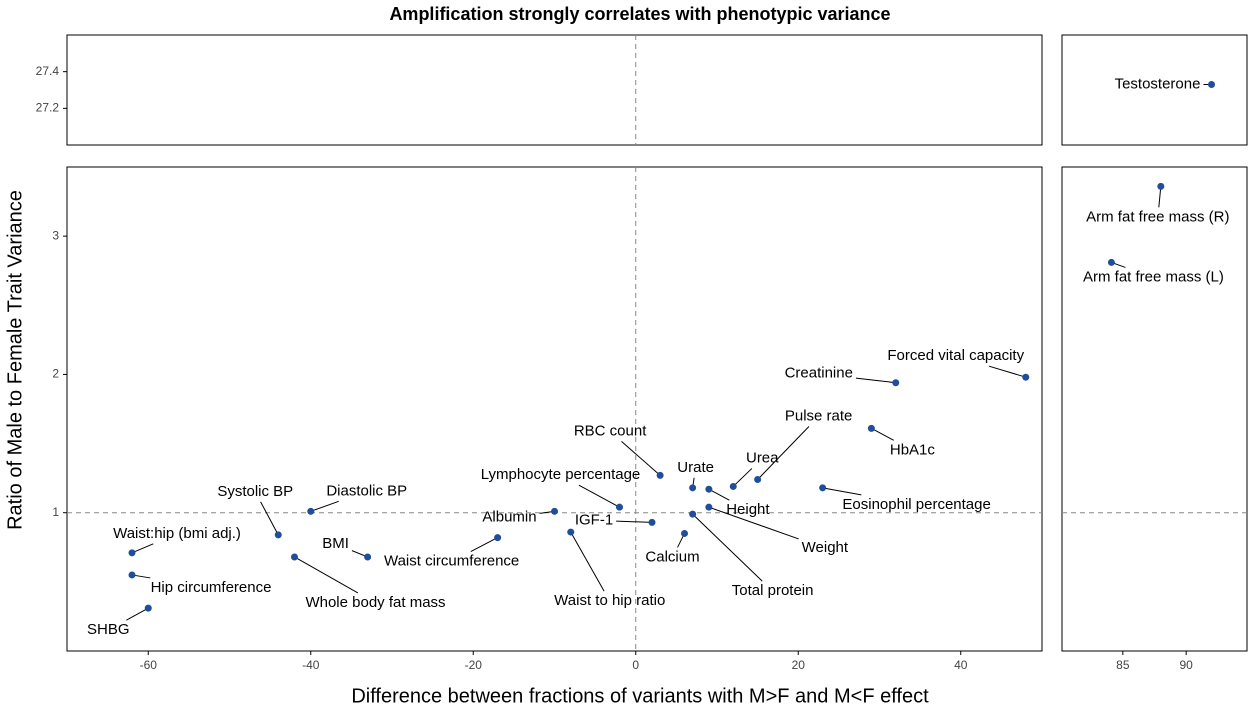  What do you see at coordinates (635, 665) in the screenshot?
I see `x-tick-label: 0` at bounding box center [635, 665].